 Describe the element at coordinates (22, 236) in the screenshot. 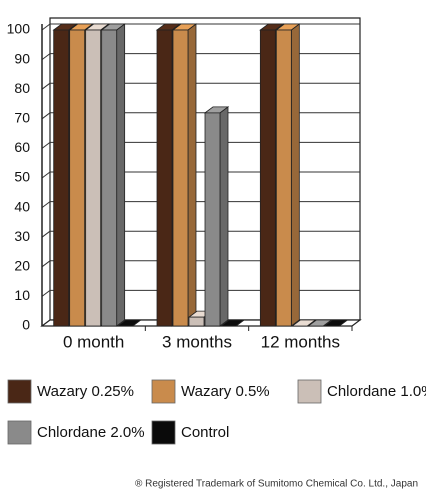

I see `y-tick-label: 30` at that location.